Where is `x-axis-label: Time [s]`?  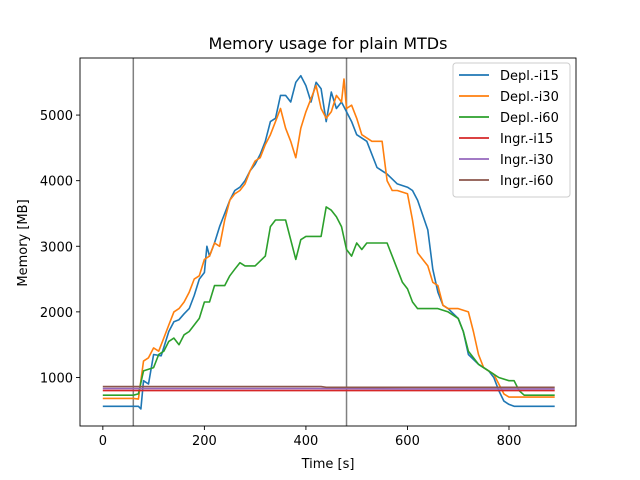
x-axis-label: Time [s] is located at coordinates (328, 464).